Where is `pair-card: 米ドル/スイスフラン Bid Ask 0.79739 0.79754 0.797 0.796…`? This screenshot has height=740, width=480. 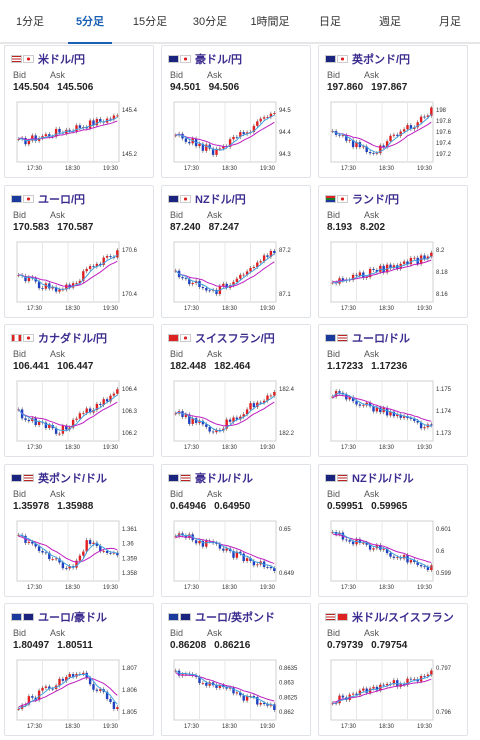 pair-card: 米ドル/スイスフラン Bid Ask 0.79739 0.79754 0.797 0.796… is located at coordinates (393, 669).